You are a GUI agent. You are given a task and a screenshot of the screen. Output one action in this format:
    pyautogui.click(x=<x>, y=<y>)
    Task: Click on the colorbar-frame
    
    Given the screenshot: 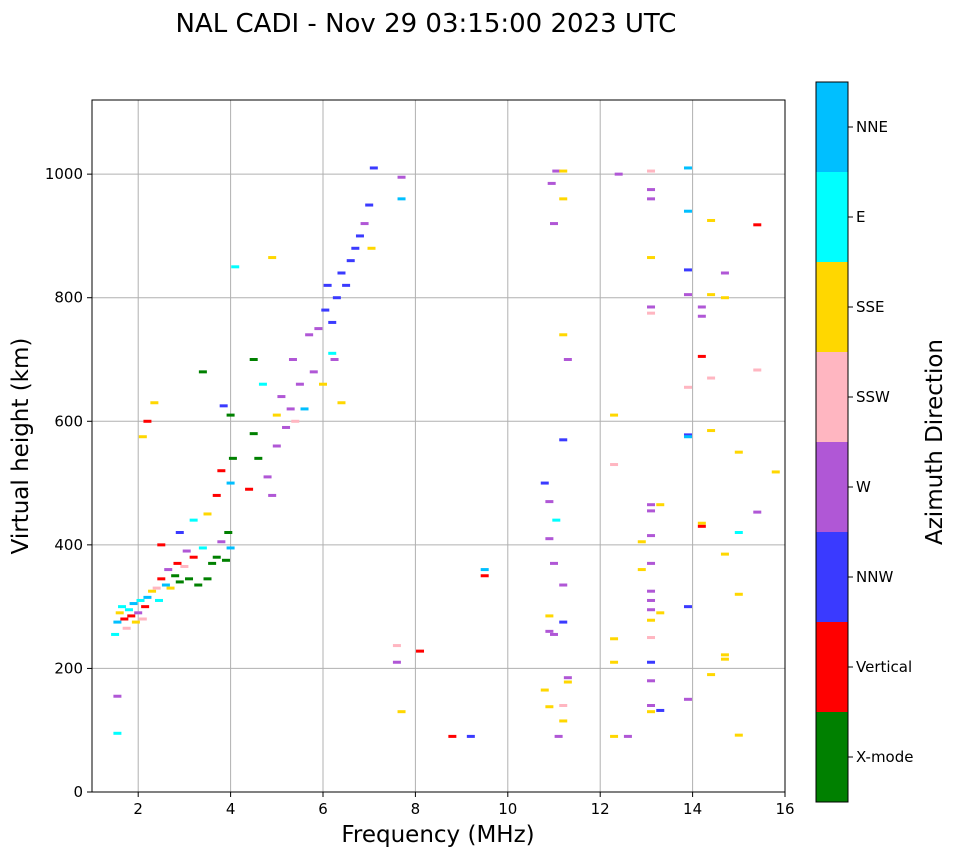 What is the action you would take?
    pyautogui.click(x=832, y=442)
    